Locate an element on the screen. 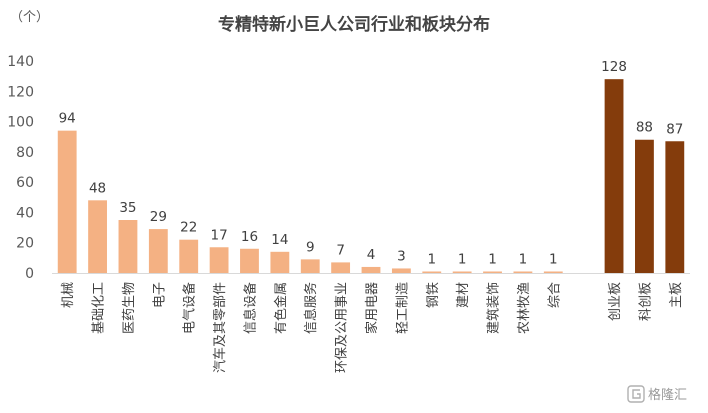 Image resolution: width=708 pixels, height=413 pixels. data-label: 29 is located at coordinates (158, 217).